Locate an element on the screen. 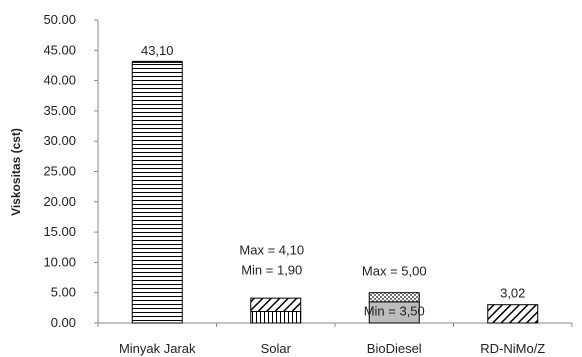 The height and width of the screenshot is (357, 582). y-tick-label: 50.00 is located at coordinates (59, 19).